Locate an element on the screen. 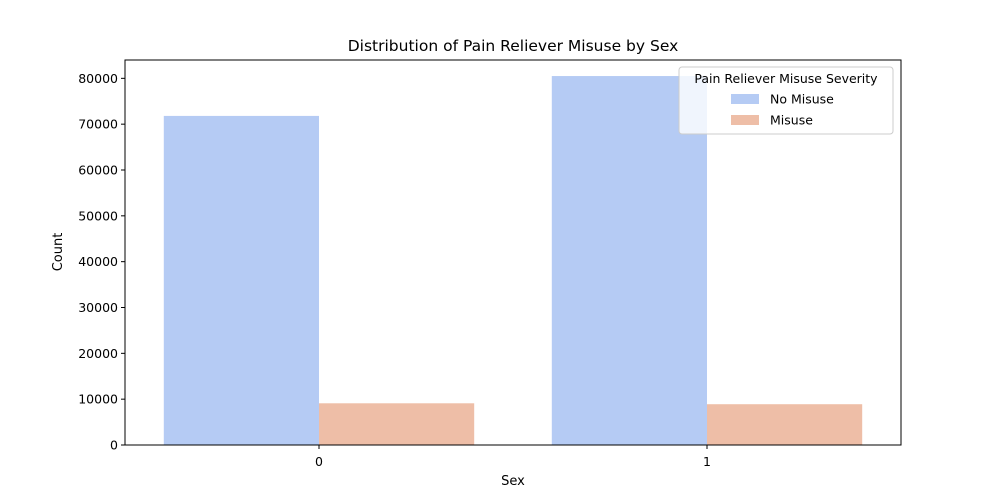 This screenshot has height=500, width=1000. legend-swatch-no-misuse is located at coordinates (745, 99).